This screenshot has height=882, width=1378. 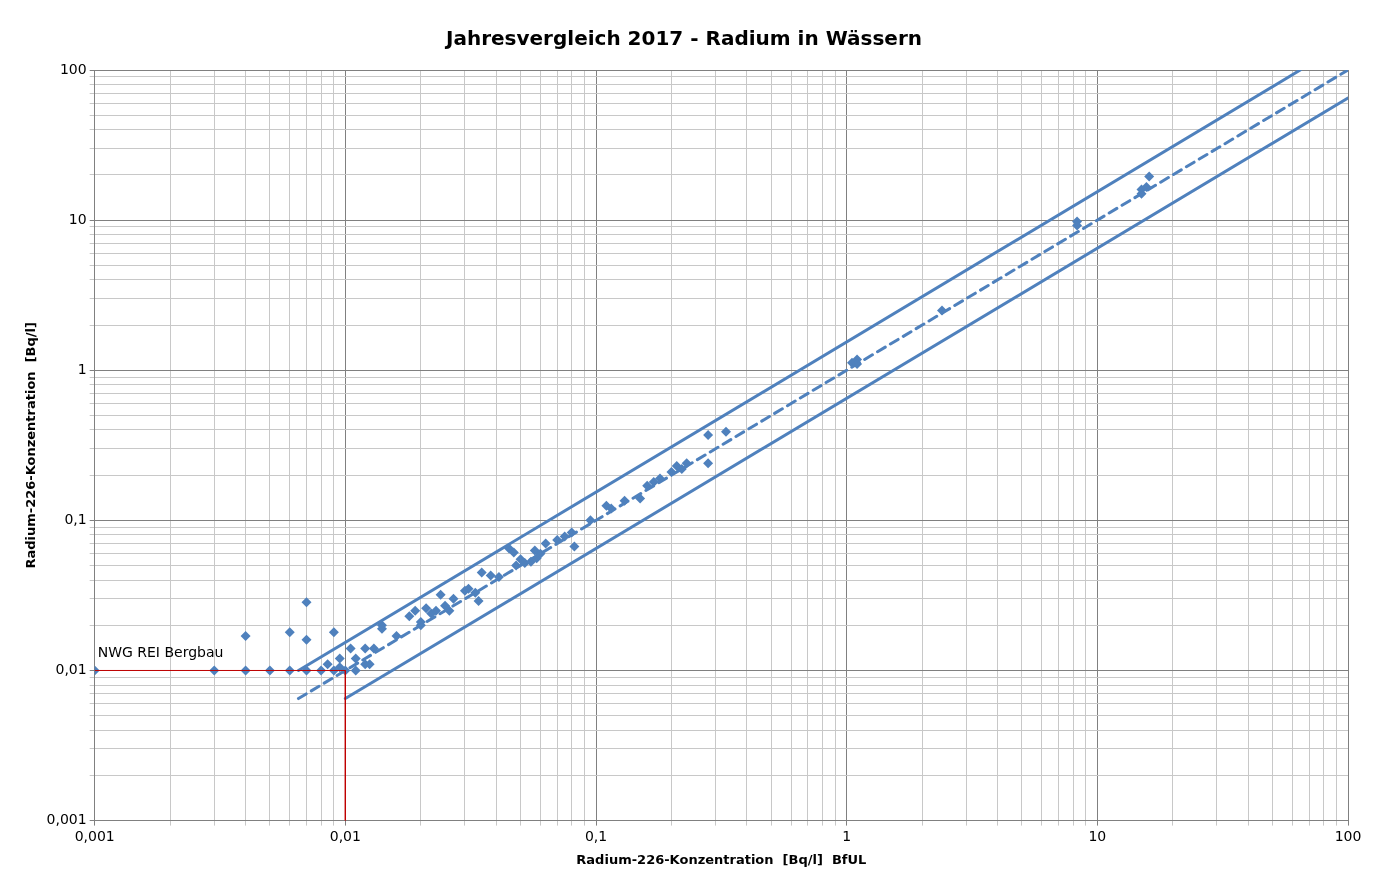 What do you see at coordinates (683, 38) in the screenshot?
I see `chart-title: Jahresvergleich 2017 - Radium in Wässern` at bounding box center [683, 38].